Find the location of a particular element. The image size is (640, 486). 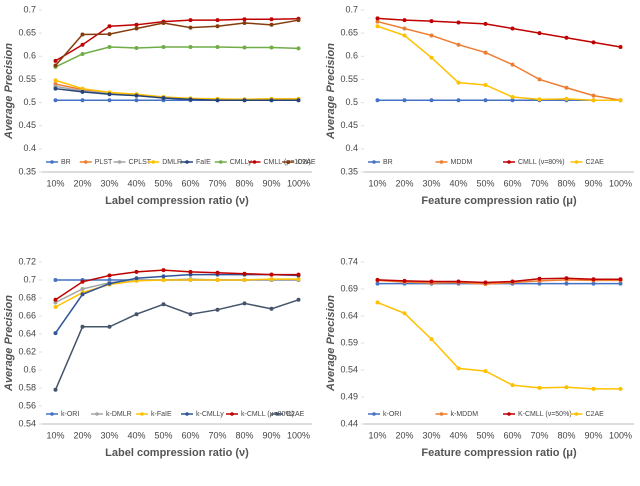

x-tick-label: 90% is located at coordinates (271, 435).